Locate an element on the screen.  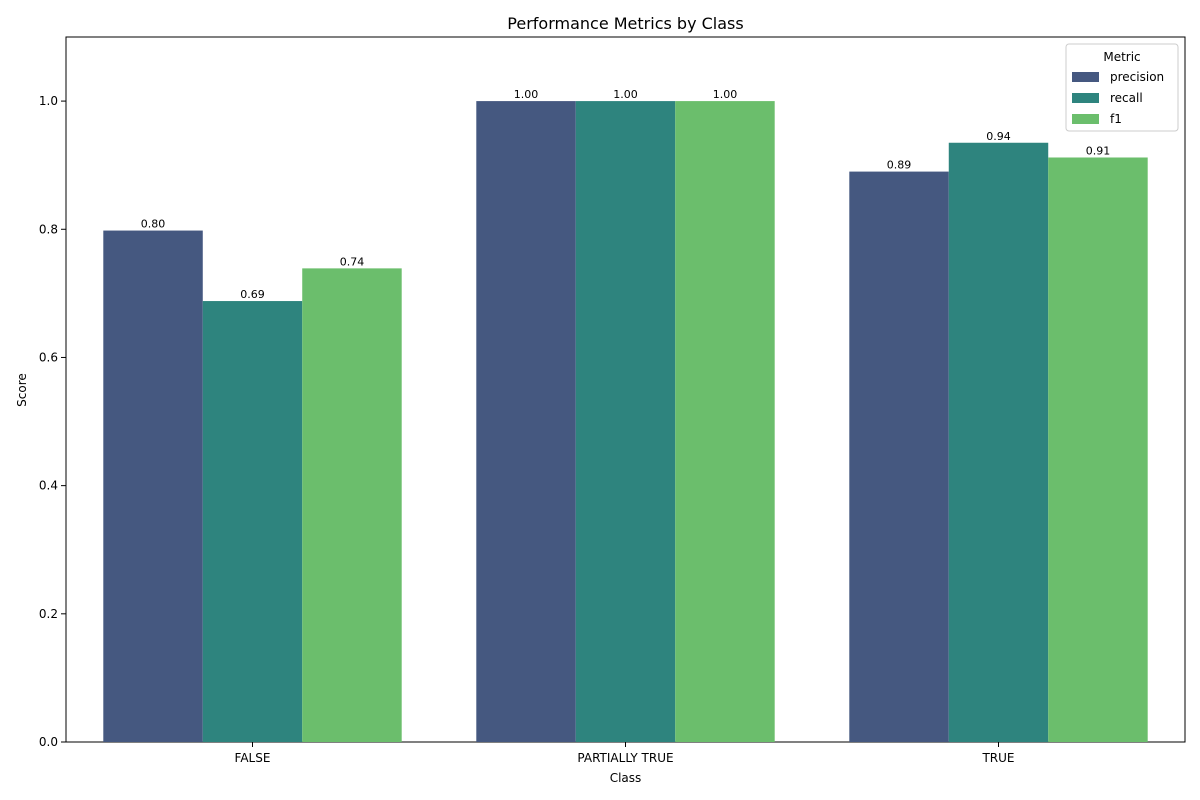
y-tick-label: 0.6 is located at coordinates (48, 357).